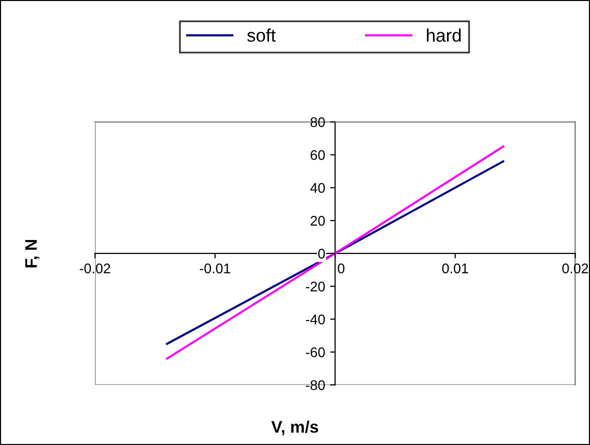 This screenshot has height=445, width=590. Describe the element at coordinates (317, 155) in the screenshot. I see `y-tick-label: 60` at that location.